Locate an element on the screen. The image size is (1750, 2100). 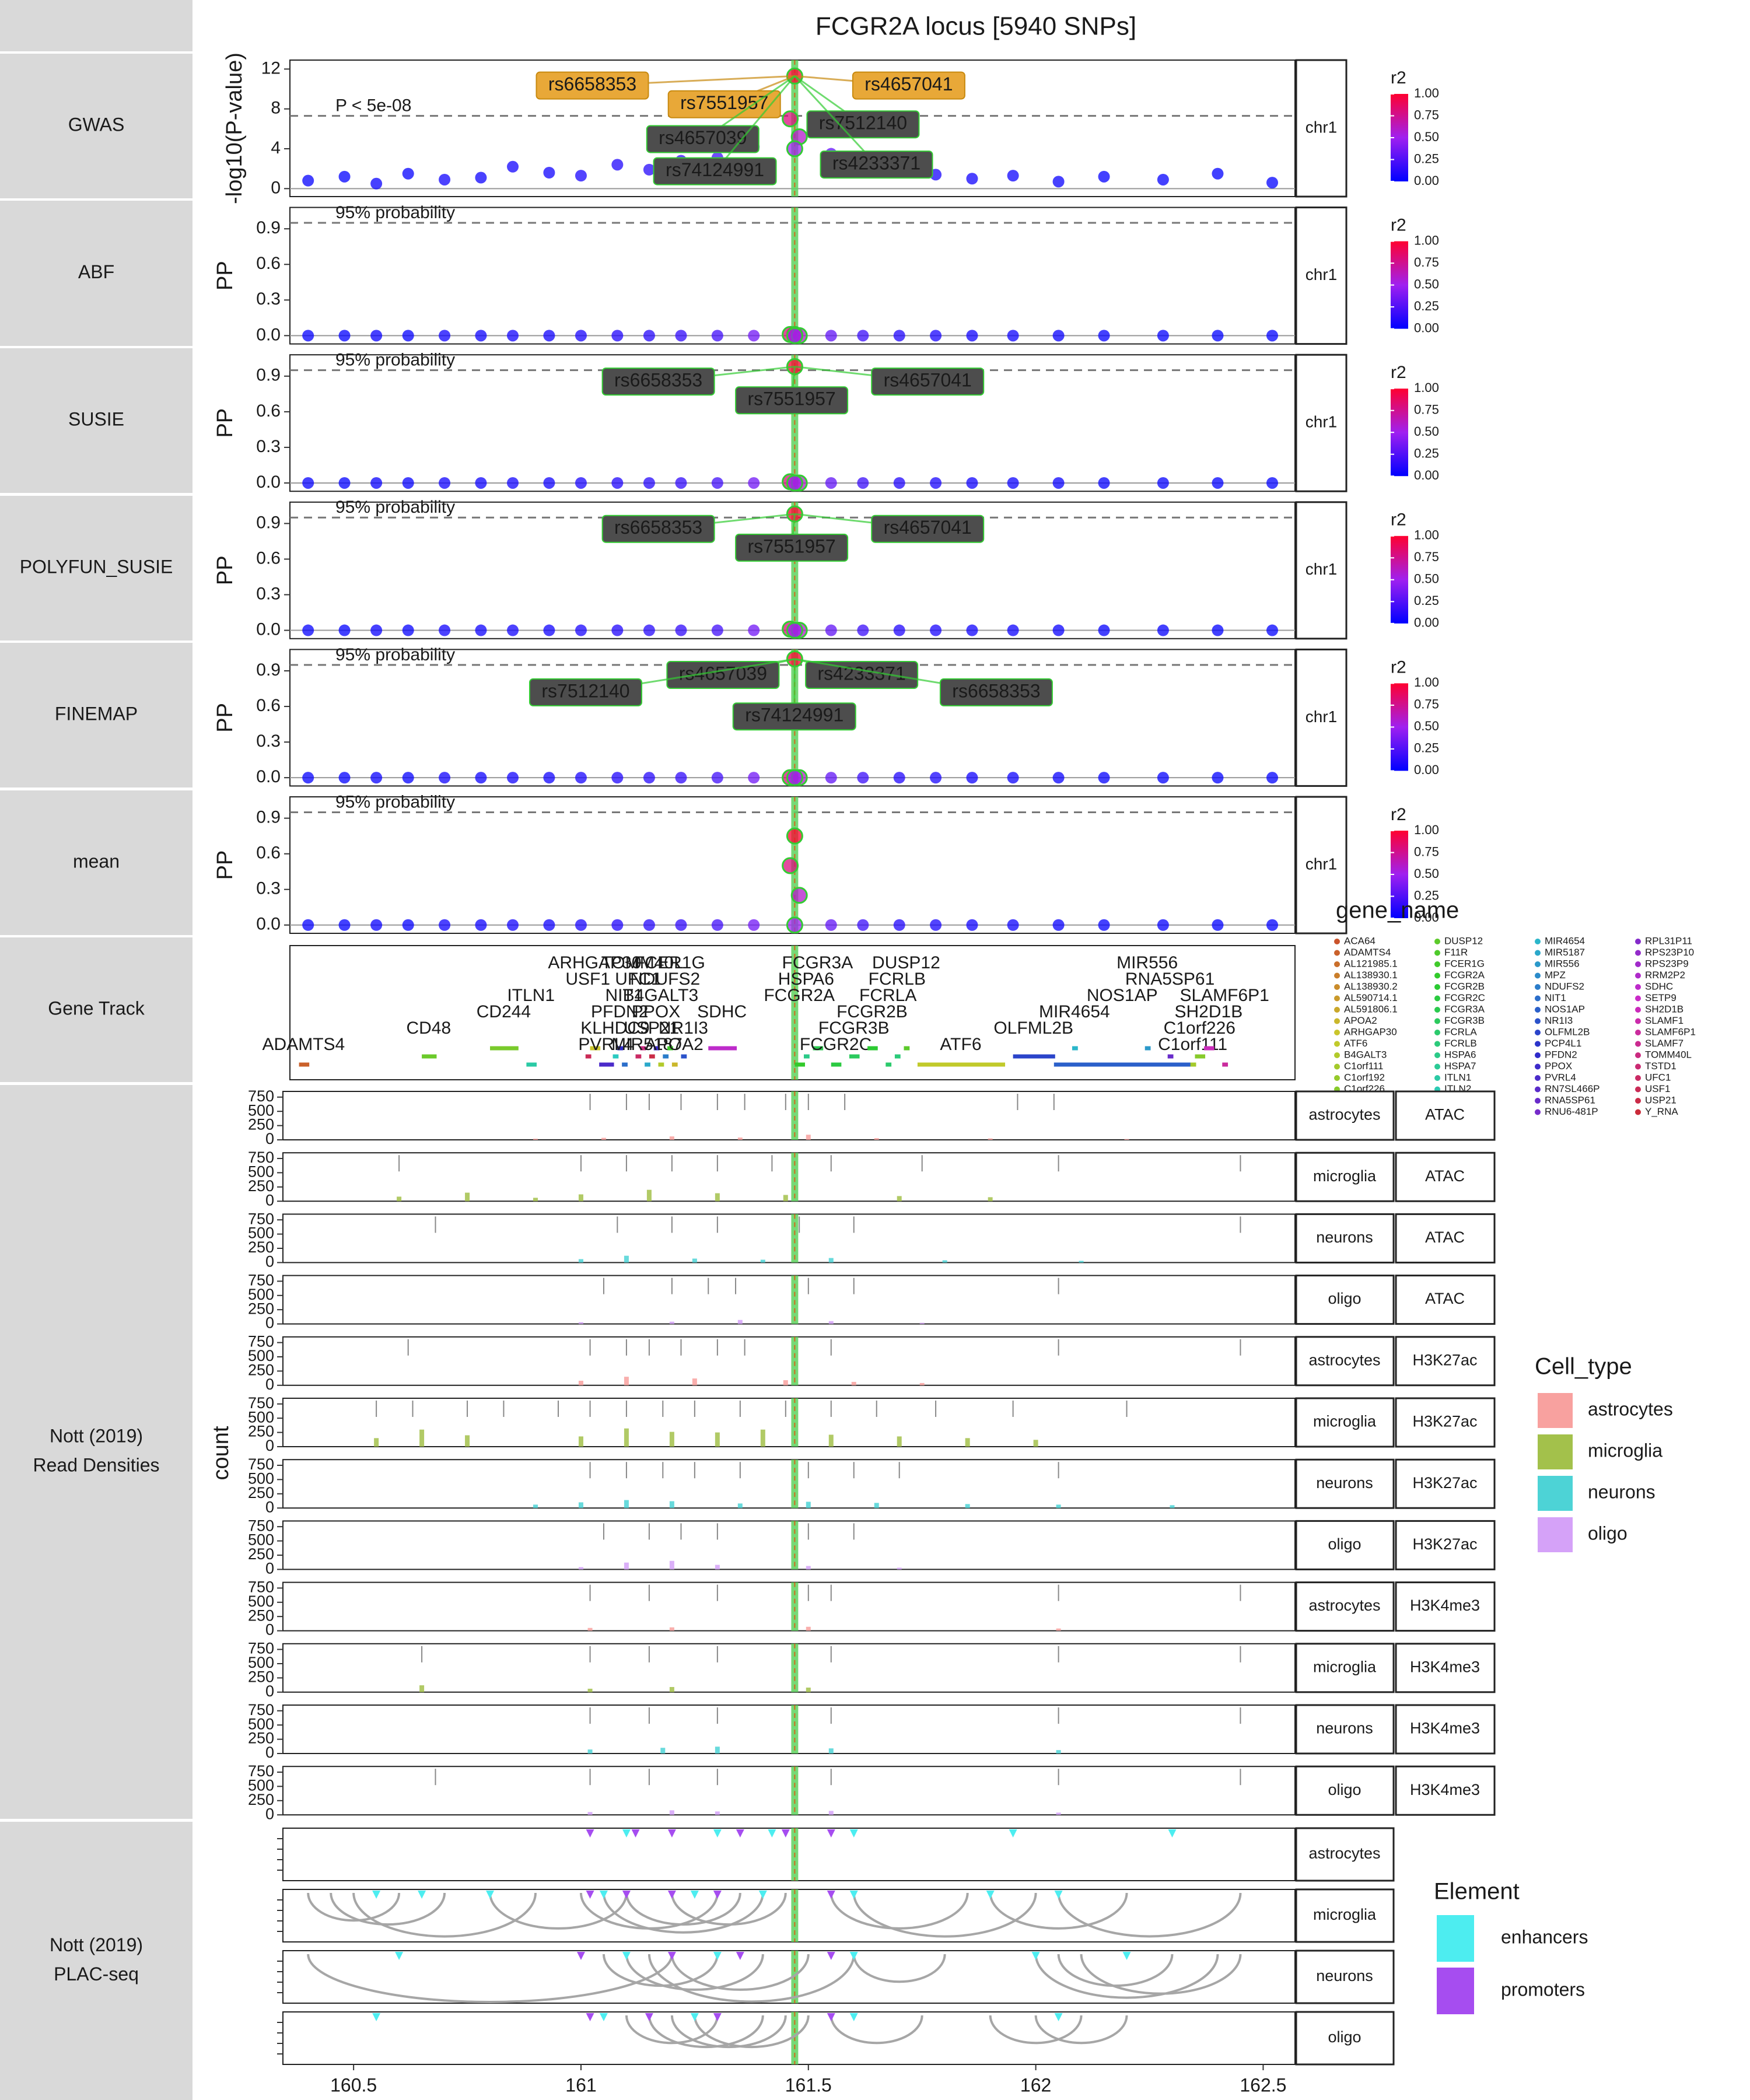
gene-label: SH2D1B is located at coordinates (1209, 1012).